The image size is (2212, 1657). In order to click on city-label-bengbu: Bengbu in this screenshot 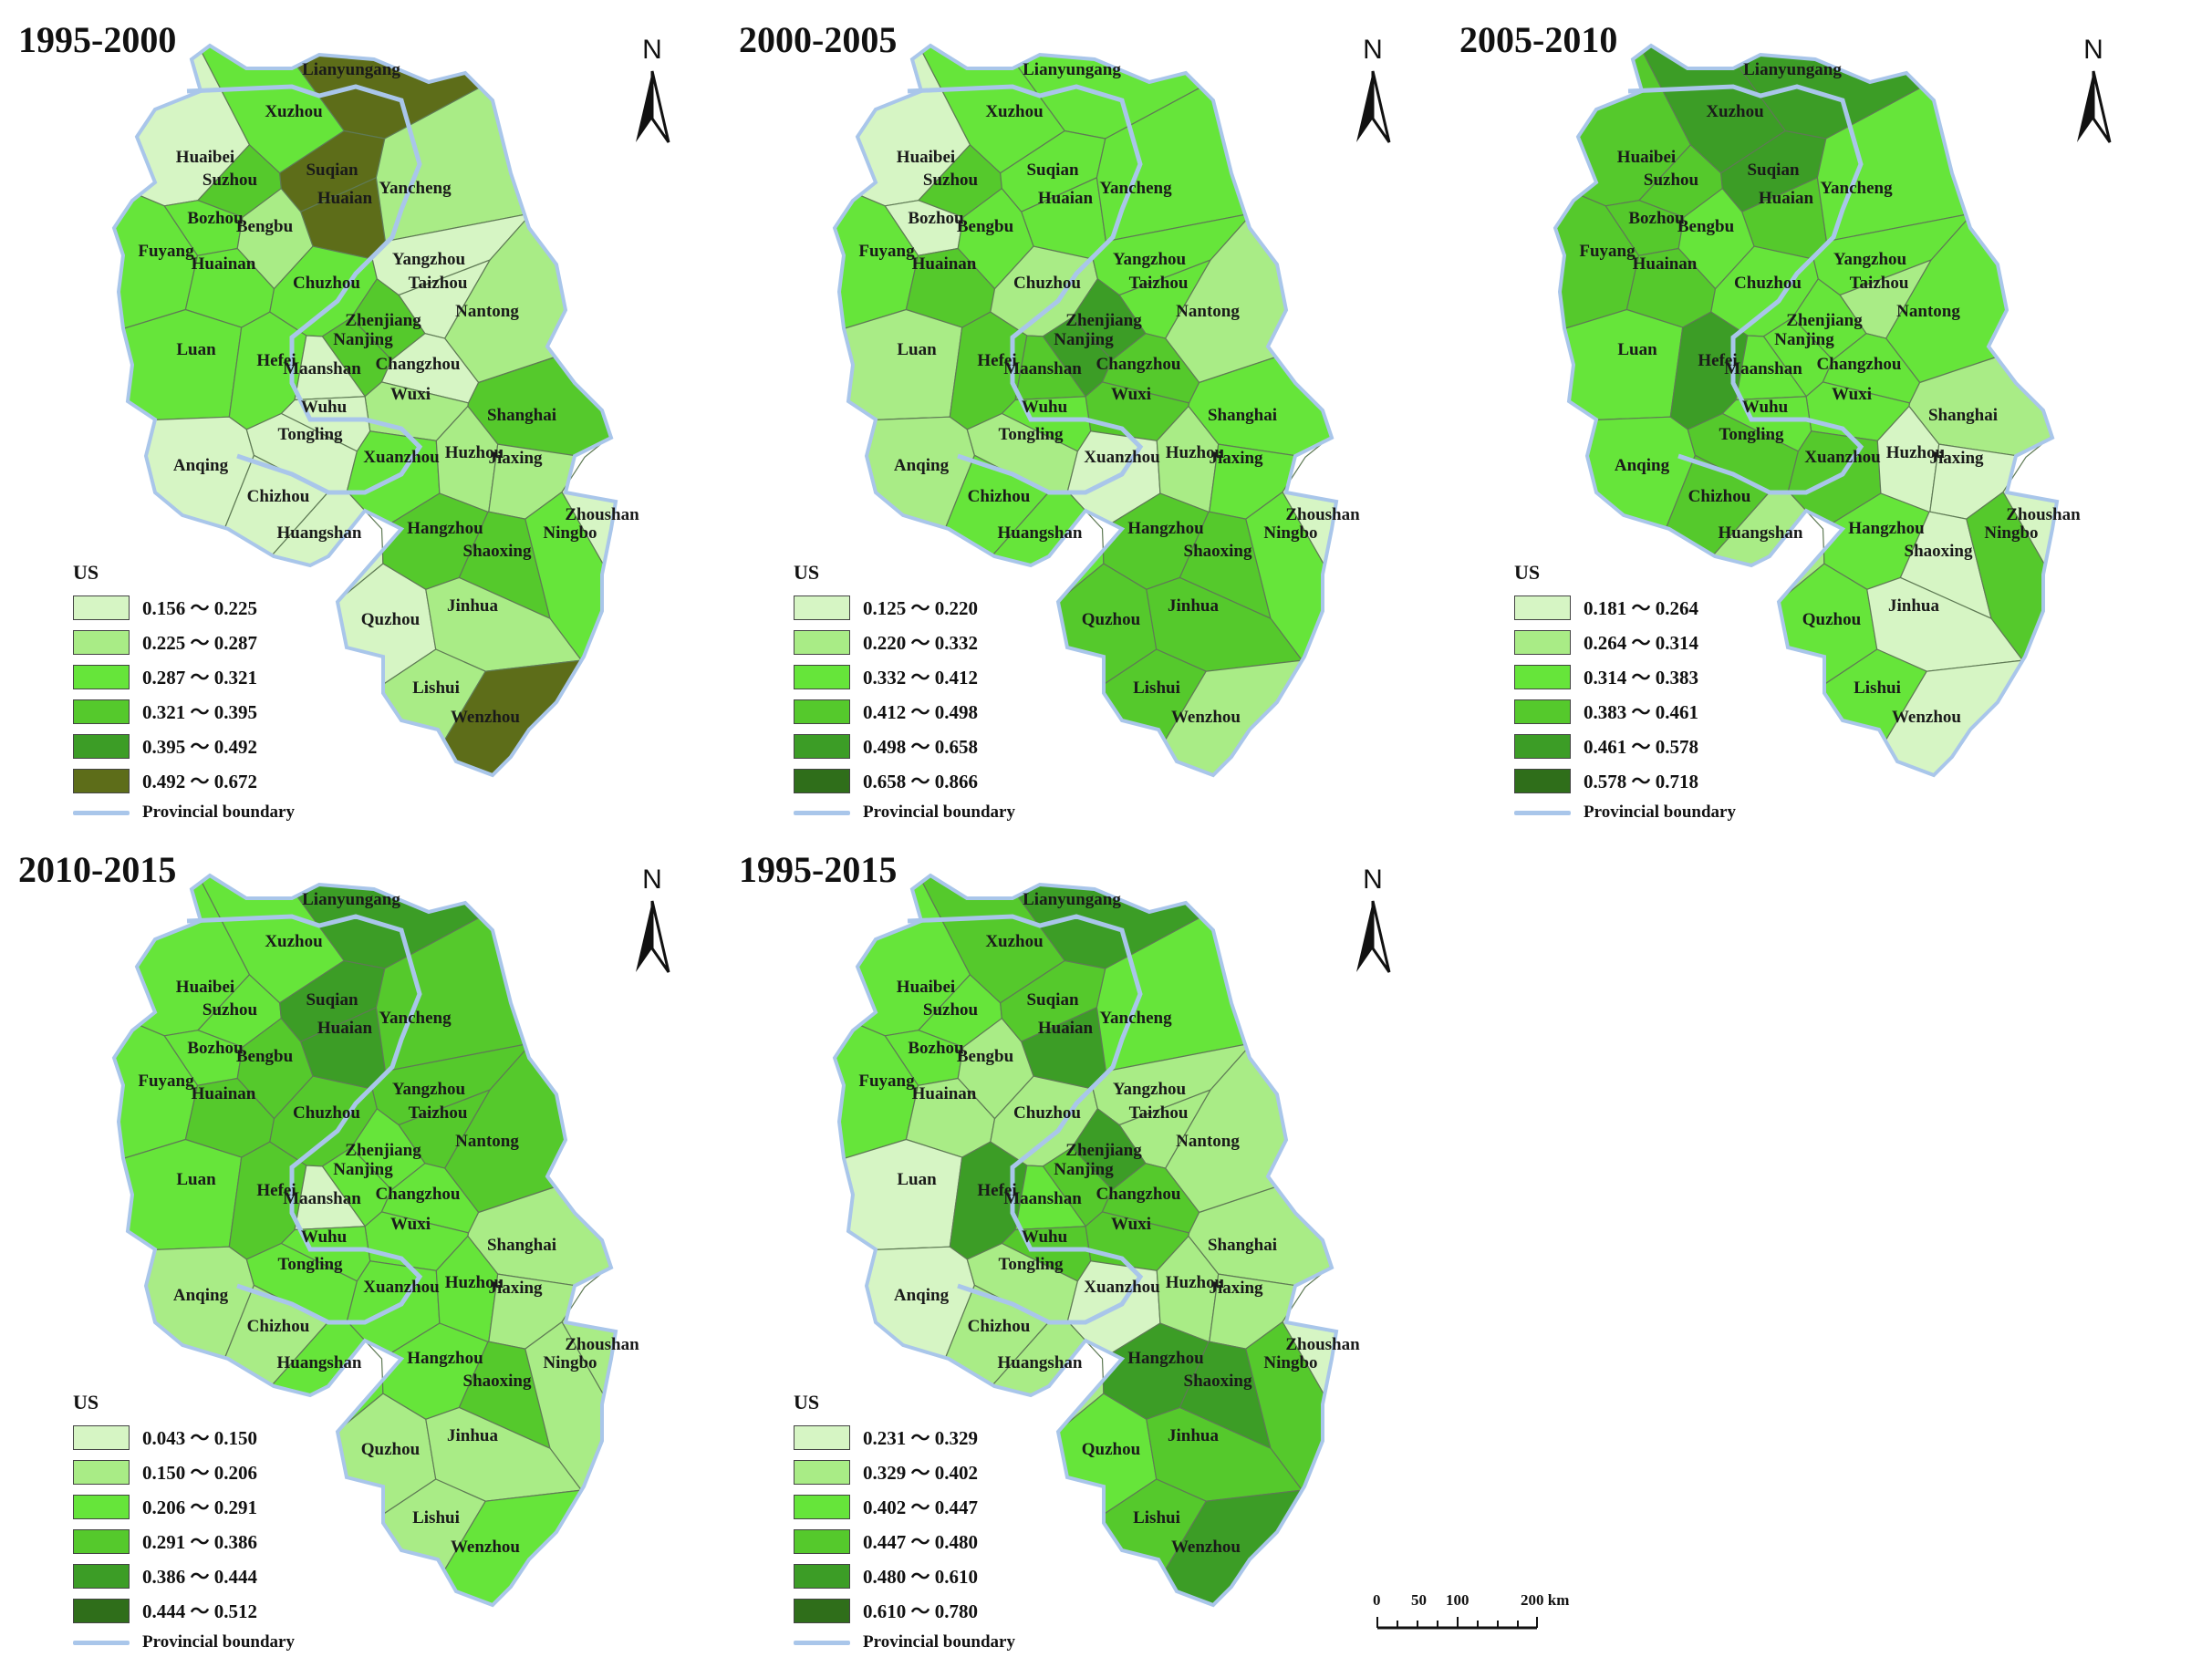, I will do `click(985, 226)`.